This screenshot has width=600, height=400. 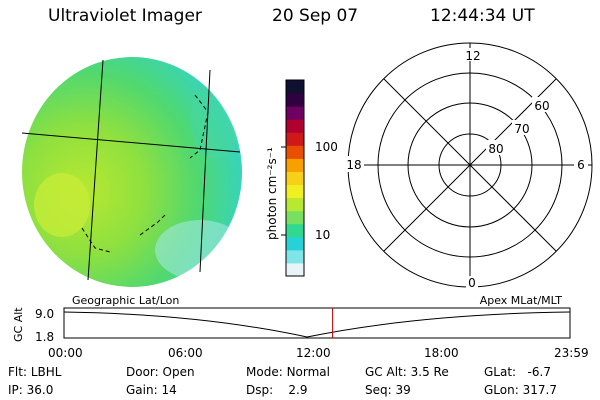 I want to click on seq-value: 39, so click(x=403, y=390).